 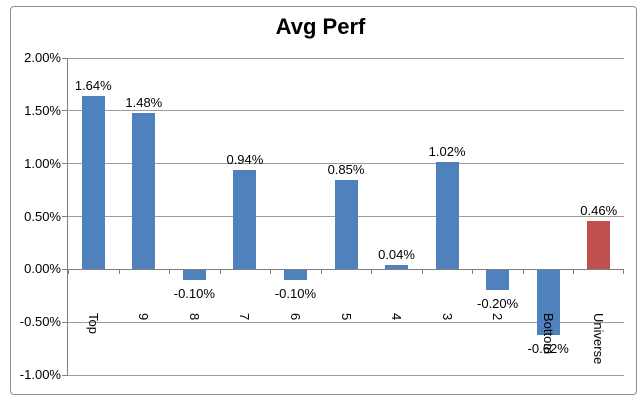 I want to click on category-label-7: 7, so click(x=245, y=317).